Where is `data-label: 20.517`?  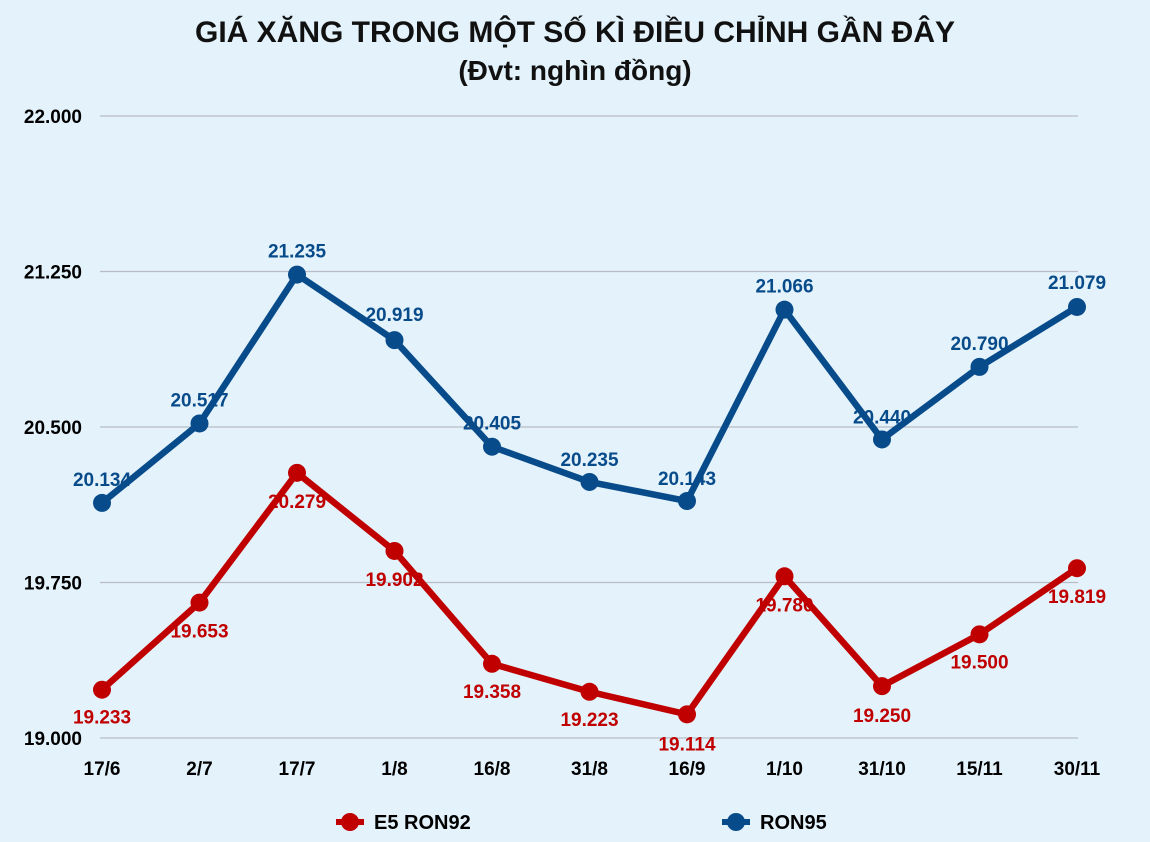
data-label: 20.517 is located at coordinates (199, 400).